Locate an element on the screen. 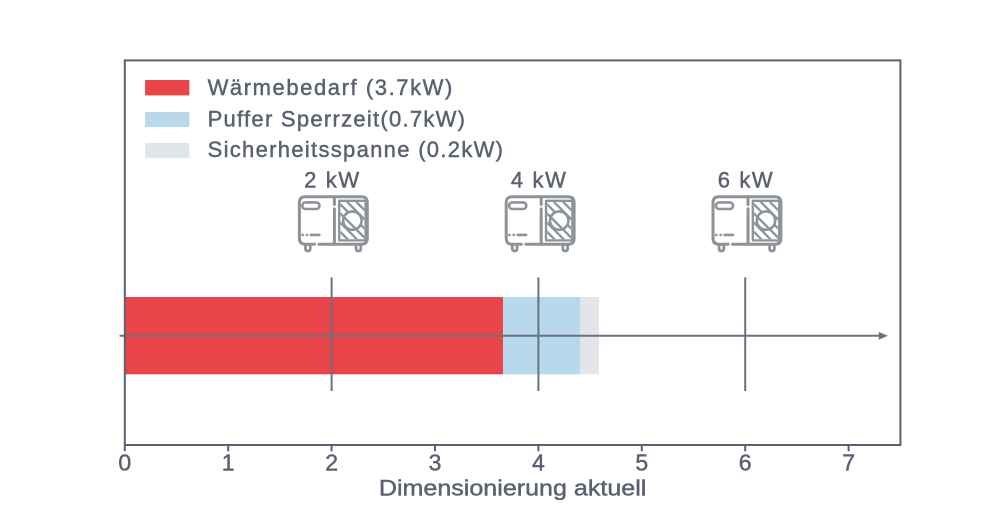 Image resolution: width=1000 pixels, height=505 pixels. svg-text: Dimensionierung aktuell is located at coordinates (513, 487).